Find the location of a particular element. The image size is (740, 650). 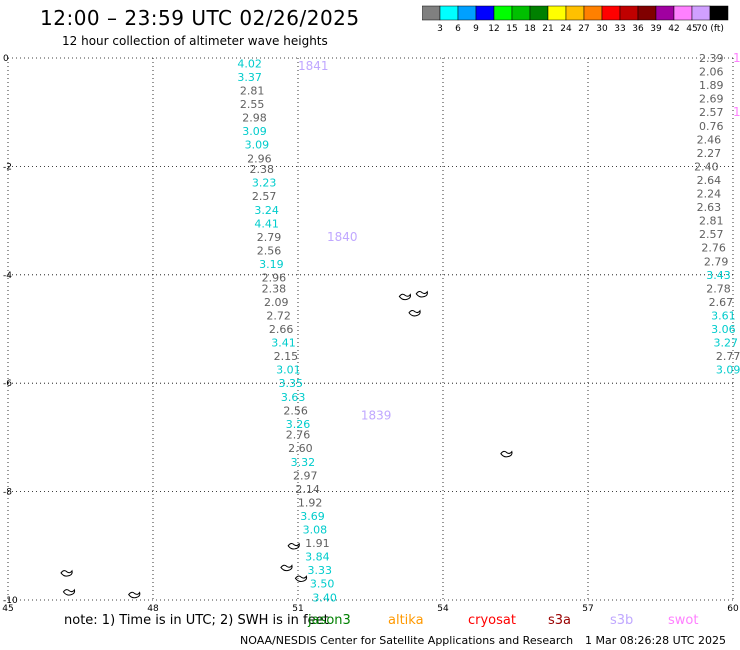

wave-height-label: 3.23 is located at coordinates (264, 183).